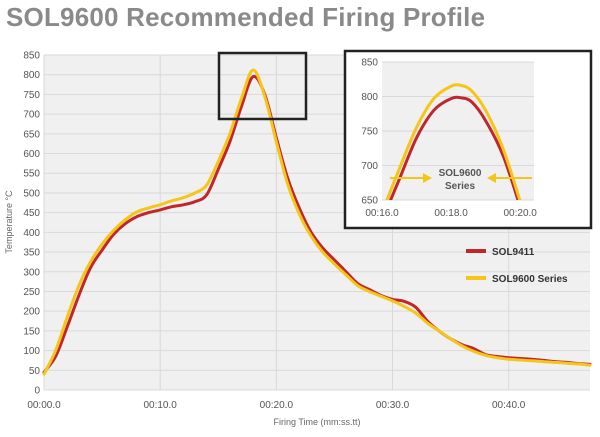 The image size is (600, 437). Describe the element at coordinates (517, 266) in the screenshot. I see `legend: SOL9411 SOL9600 Series` at that location.